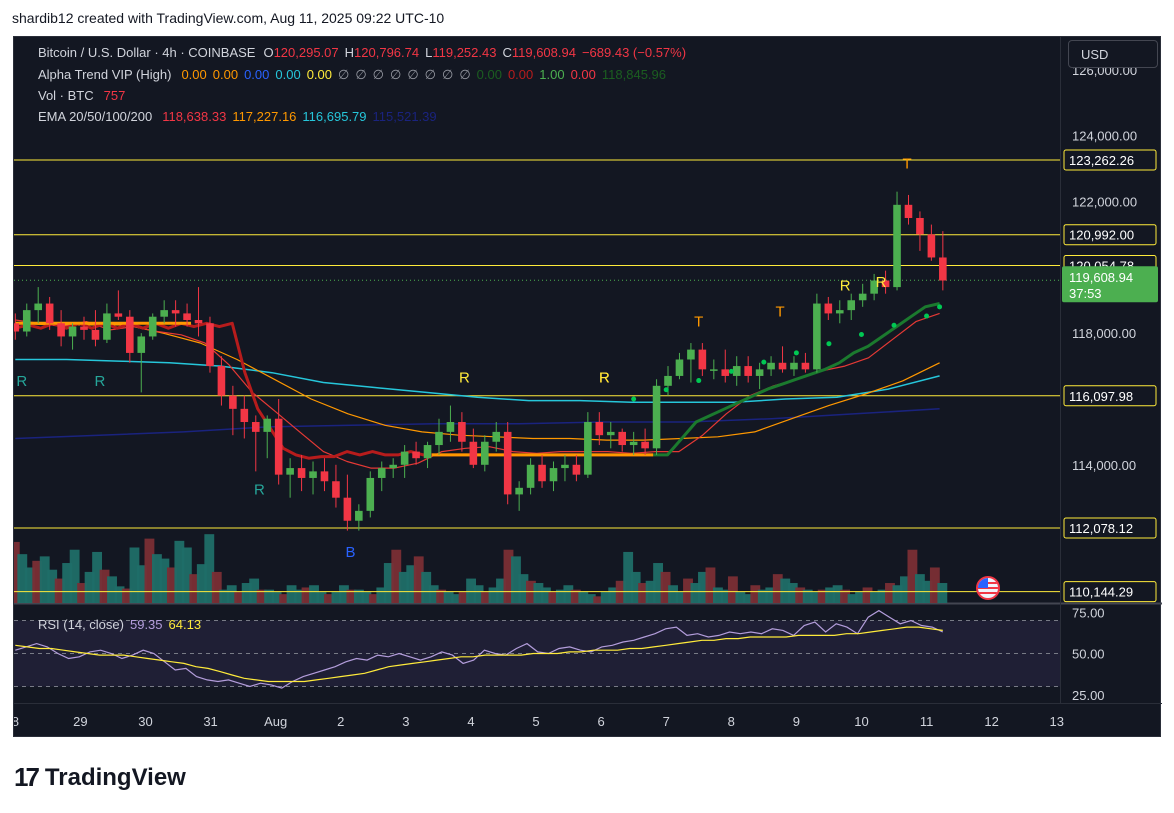  What do you see at coordinates (378, 74) in the screenshot?
I see `alpha-value-7: ∅` at bounding box center [378, 74].